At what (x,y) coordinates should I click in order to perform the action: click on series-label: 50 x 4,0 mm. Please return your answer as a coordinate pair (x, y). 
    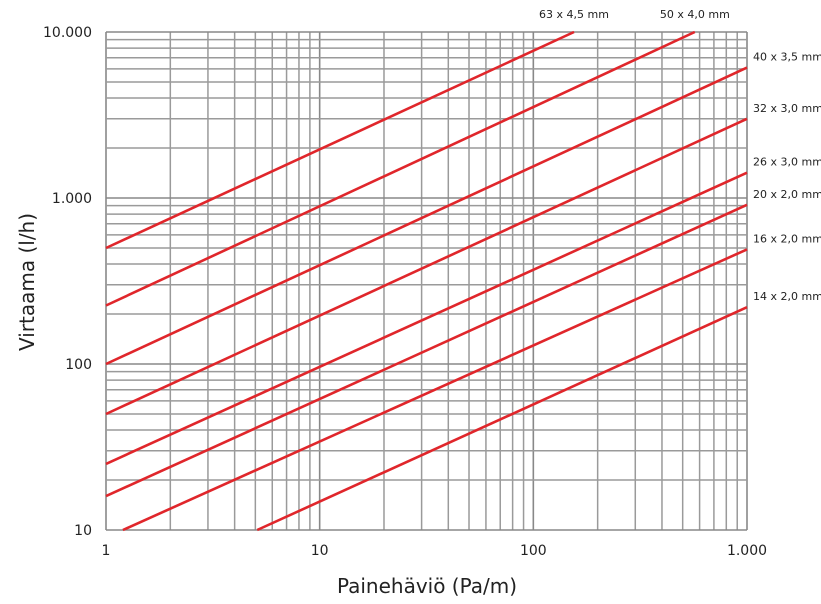
    Looking at the image, I should click on (695, 14).